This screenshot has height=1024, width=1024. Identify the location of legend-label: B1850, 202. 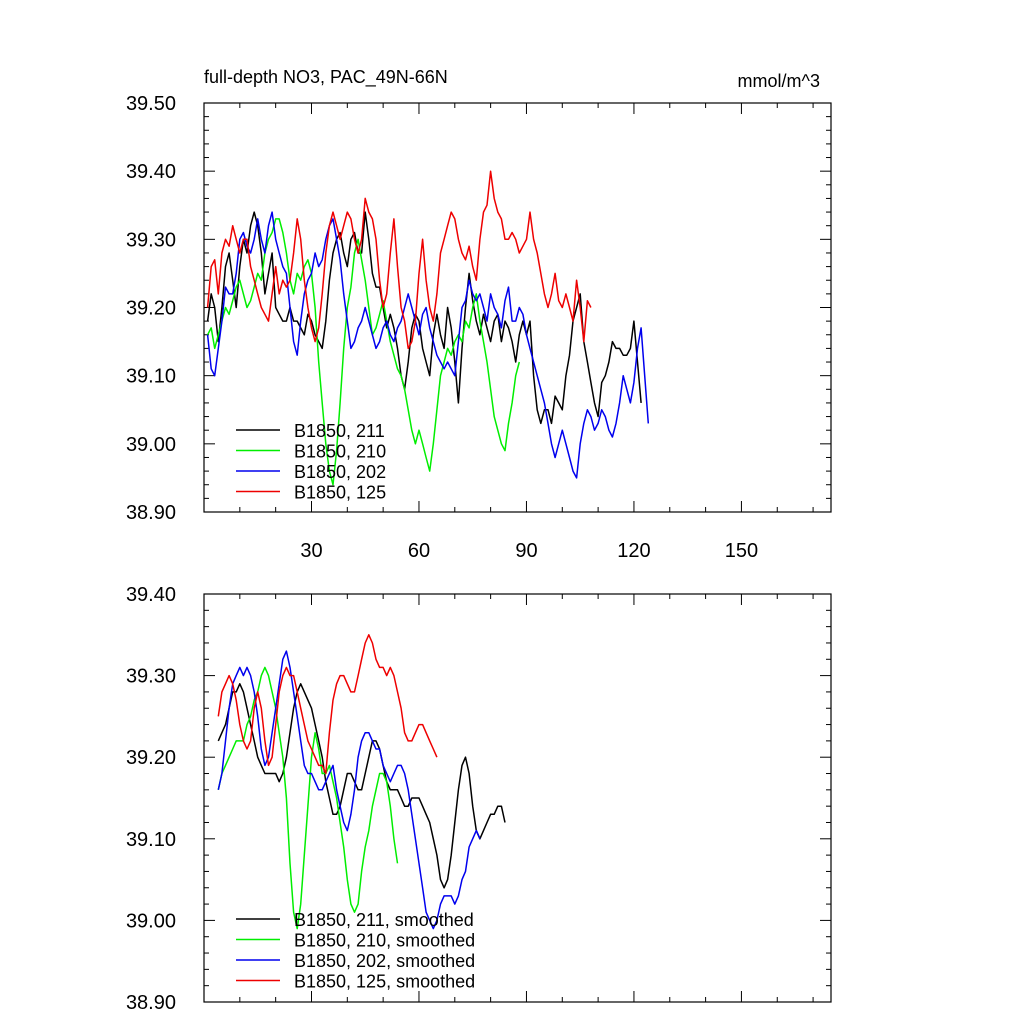
(340, 472).